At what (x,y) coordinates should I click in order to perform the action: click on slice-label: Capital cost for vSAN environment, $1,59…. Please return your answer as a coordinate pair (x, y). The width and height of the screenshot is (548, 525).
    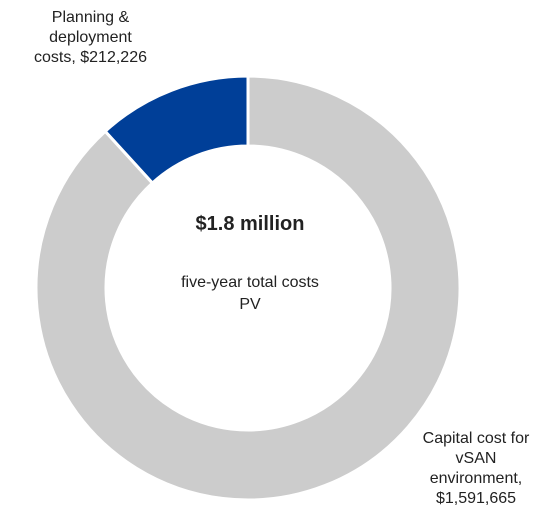
    Looking at the image, I should click on (476, 469).